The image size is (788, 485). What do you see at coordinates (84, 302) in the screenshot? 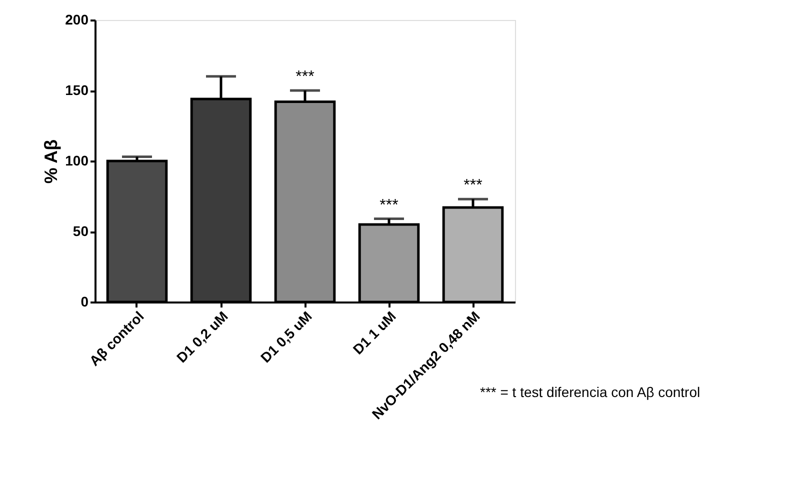
I see `y-tick-label: 0` at bounding box center [84, 302].